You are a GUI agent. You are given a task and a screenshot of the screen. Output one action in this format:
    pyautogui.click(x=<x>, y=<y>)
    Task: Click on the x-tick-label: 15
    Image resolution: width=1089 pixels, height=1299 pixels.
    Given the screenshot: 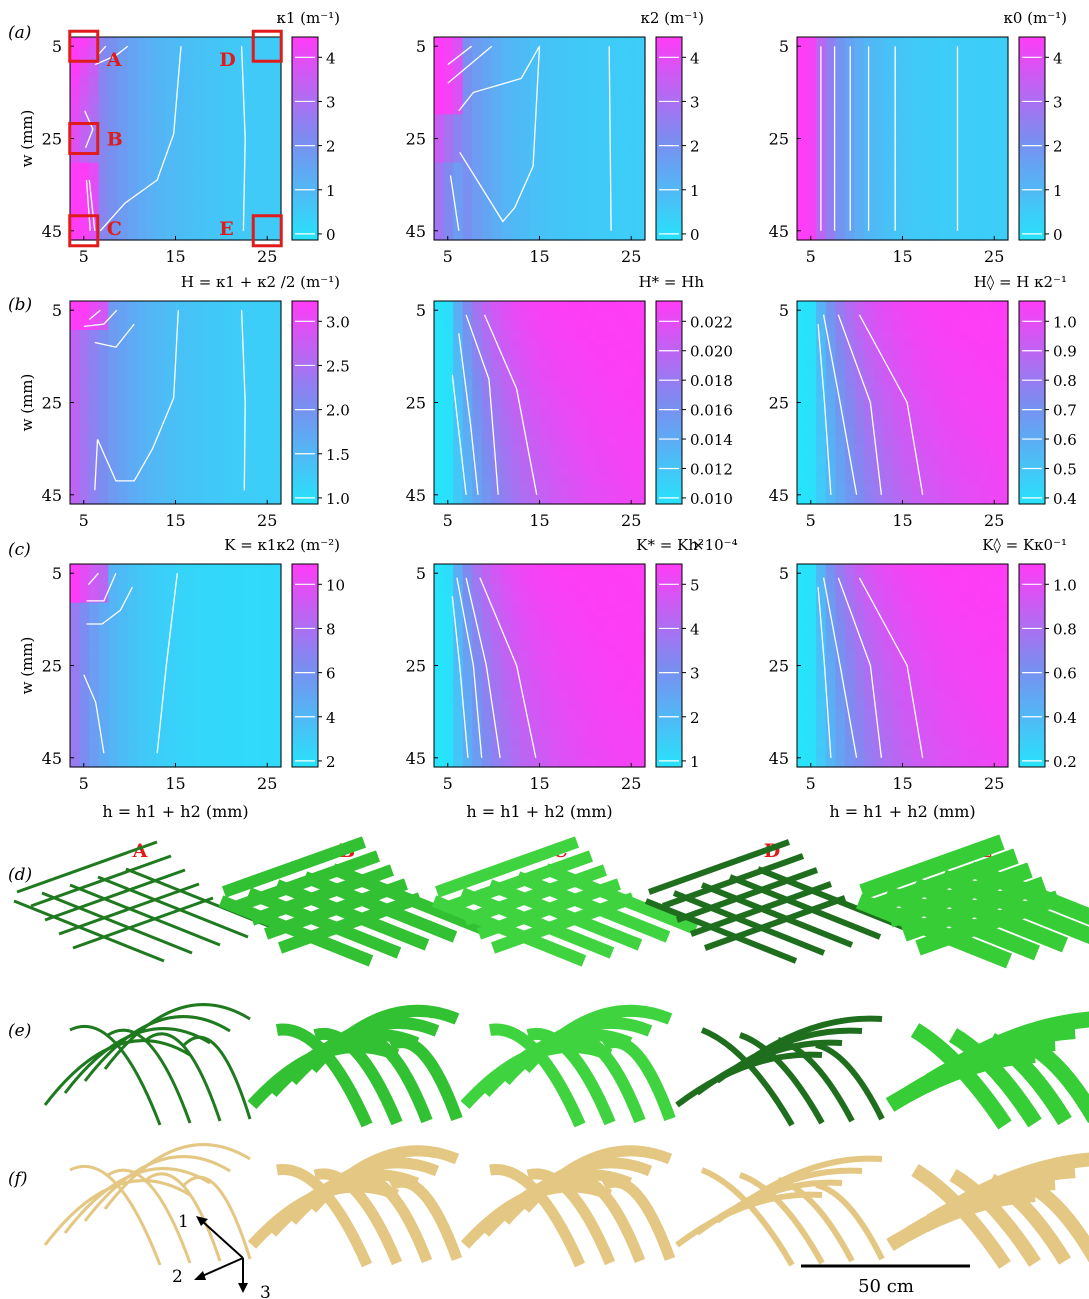 What is the action you would take?
    pyautogui.click(x=539, y=783)
    